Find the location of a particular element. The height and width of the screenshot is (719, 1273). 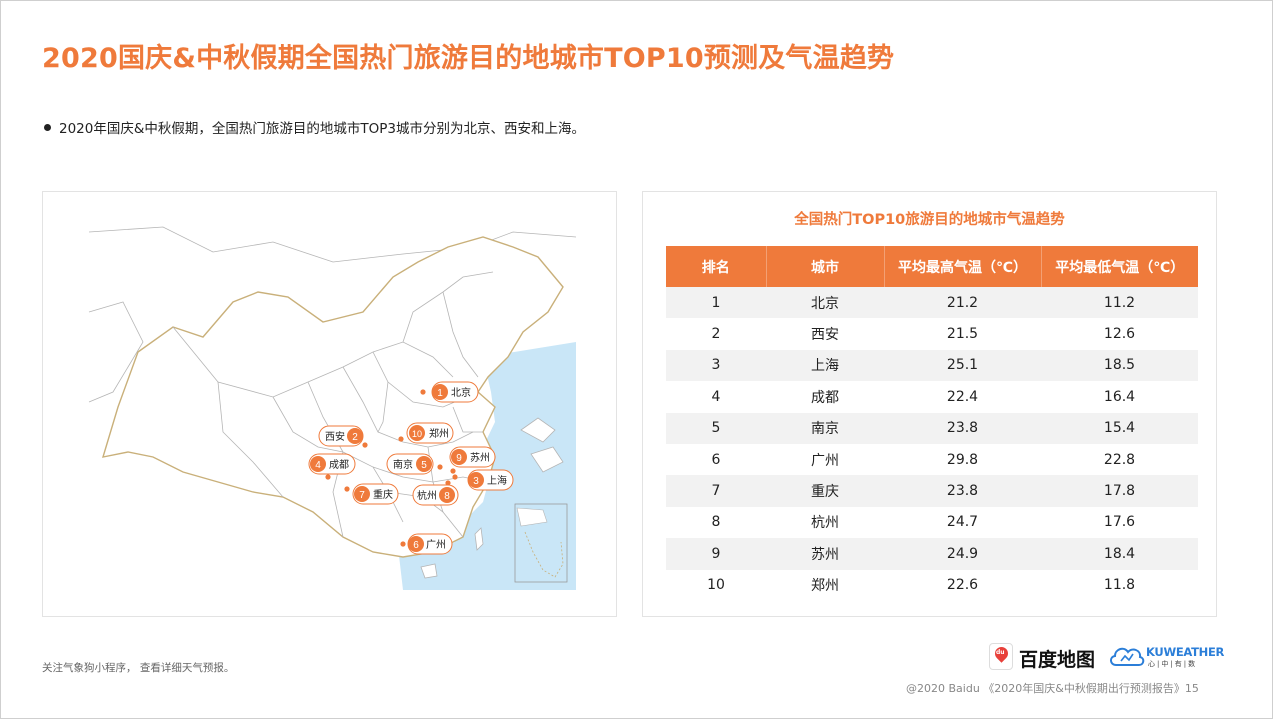

cell-avg-high: 21.5 is located at coordinates (962, 334).